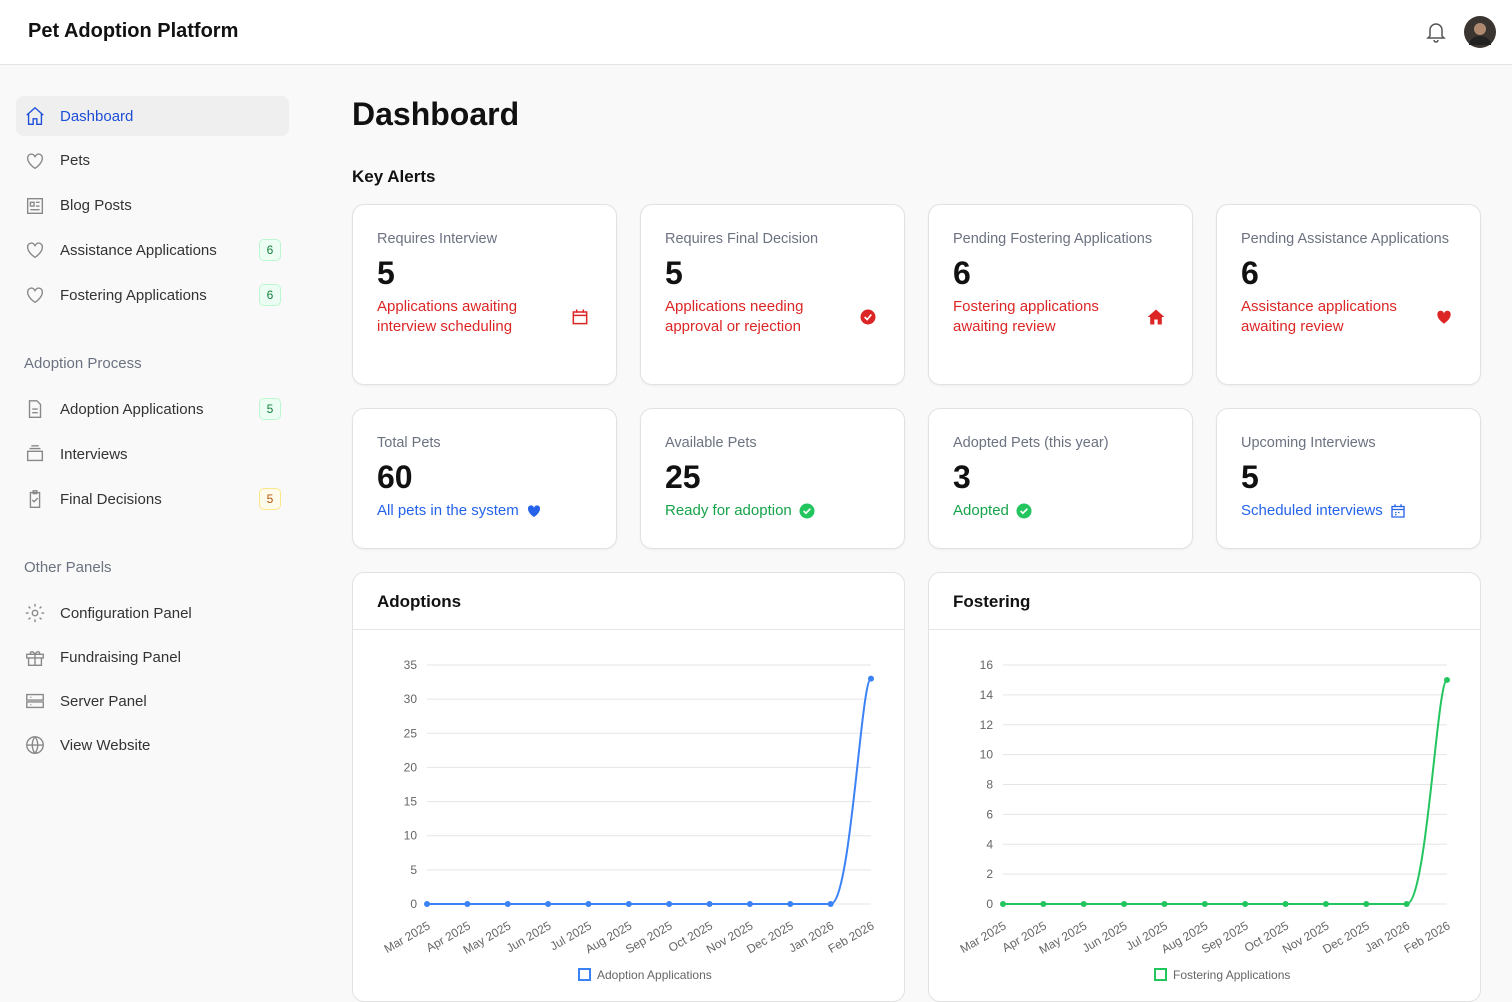  I want to click on nav-label: Blog Posts, so click(96, 206).